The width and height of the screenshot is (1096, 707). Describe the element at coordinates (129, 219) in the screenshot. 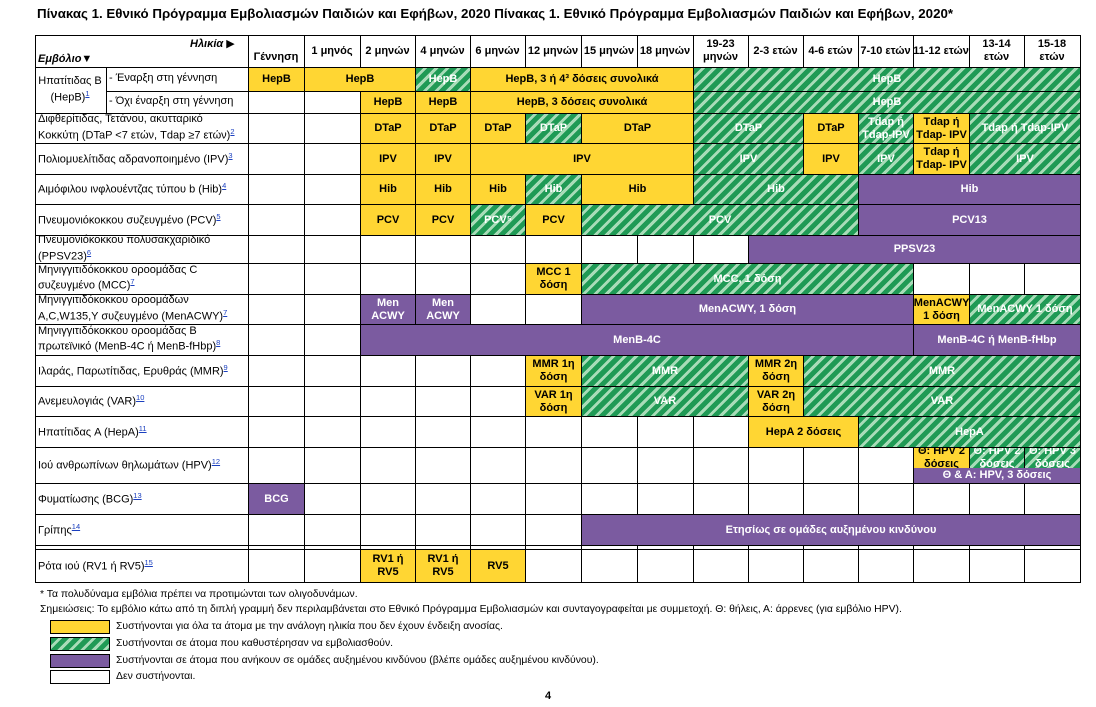

I see `vaccine-label: Πνευμονιόκοκκου συζευγμένο (PCV)5` at that location.